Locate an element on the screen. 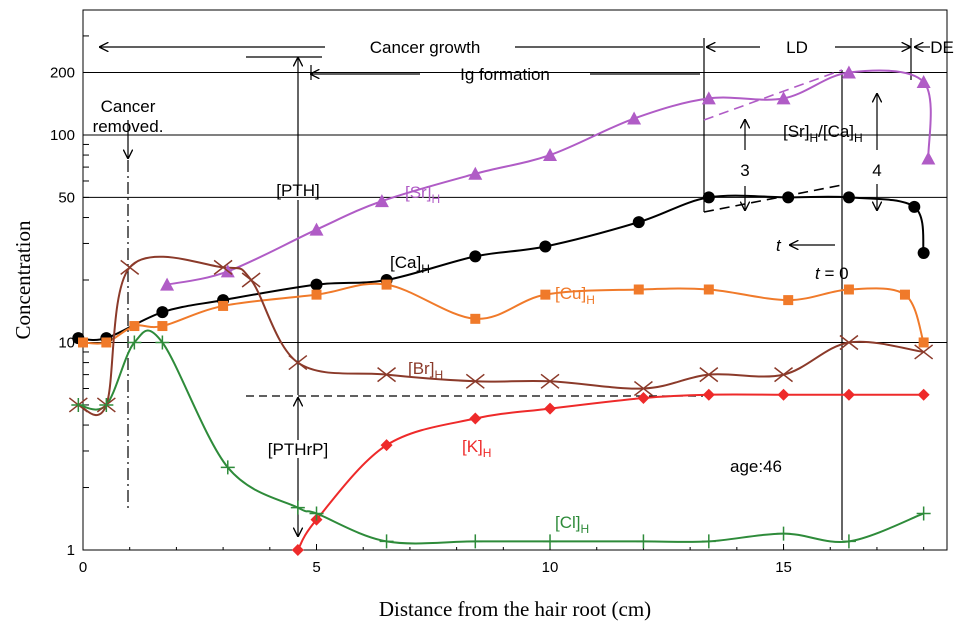  sr-series-label: [Sr]H is located at coordinates (422, 194).